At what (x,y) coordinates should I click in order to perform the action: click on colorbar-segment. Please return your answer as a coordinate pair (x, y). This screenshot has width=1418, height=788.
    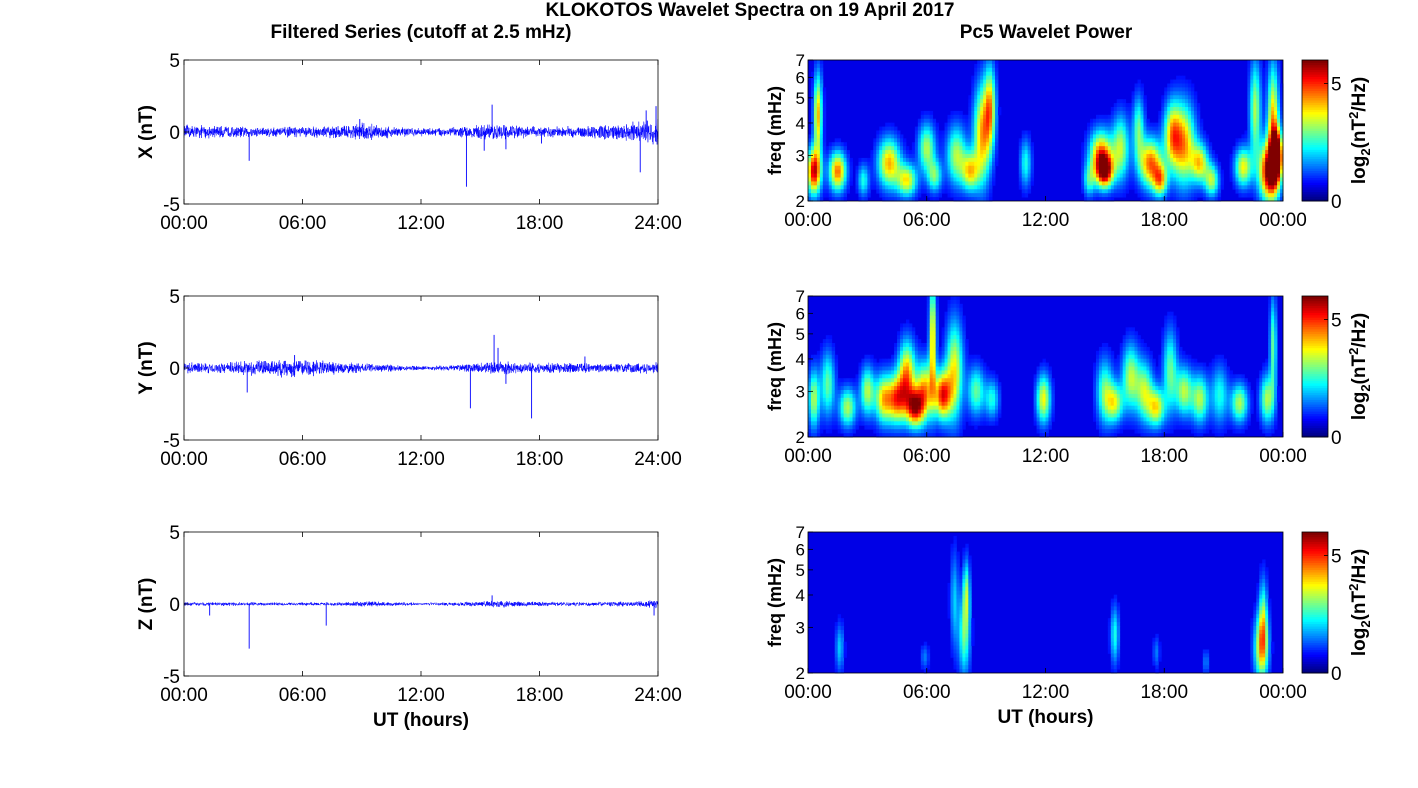
    Looking at the image, I should click on (1315, 113).